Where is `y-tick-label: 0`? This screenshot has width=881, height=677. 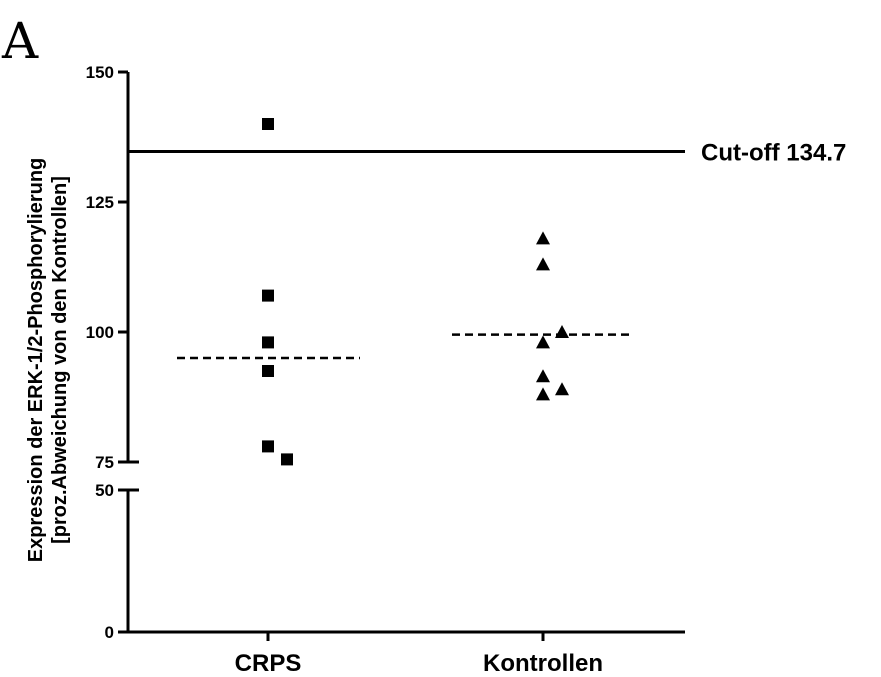
y-tick-label: 0 is located at coordinates (109, 632).